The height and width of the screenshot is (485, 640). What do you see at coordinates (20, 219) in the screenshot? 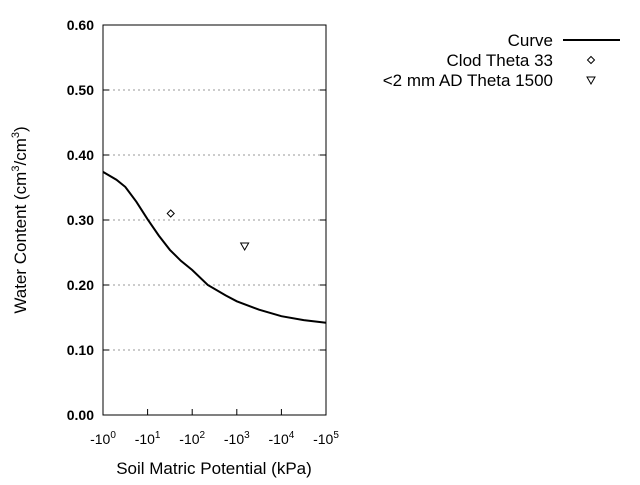
I see `y-axis-label: Water Content (cm3/cm3)` at bounding box center [20, 219].